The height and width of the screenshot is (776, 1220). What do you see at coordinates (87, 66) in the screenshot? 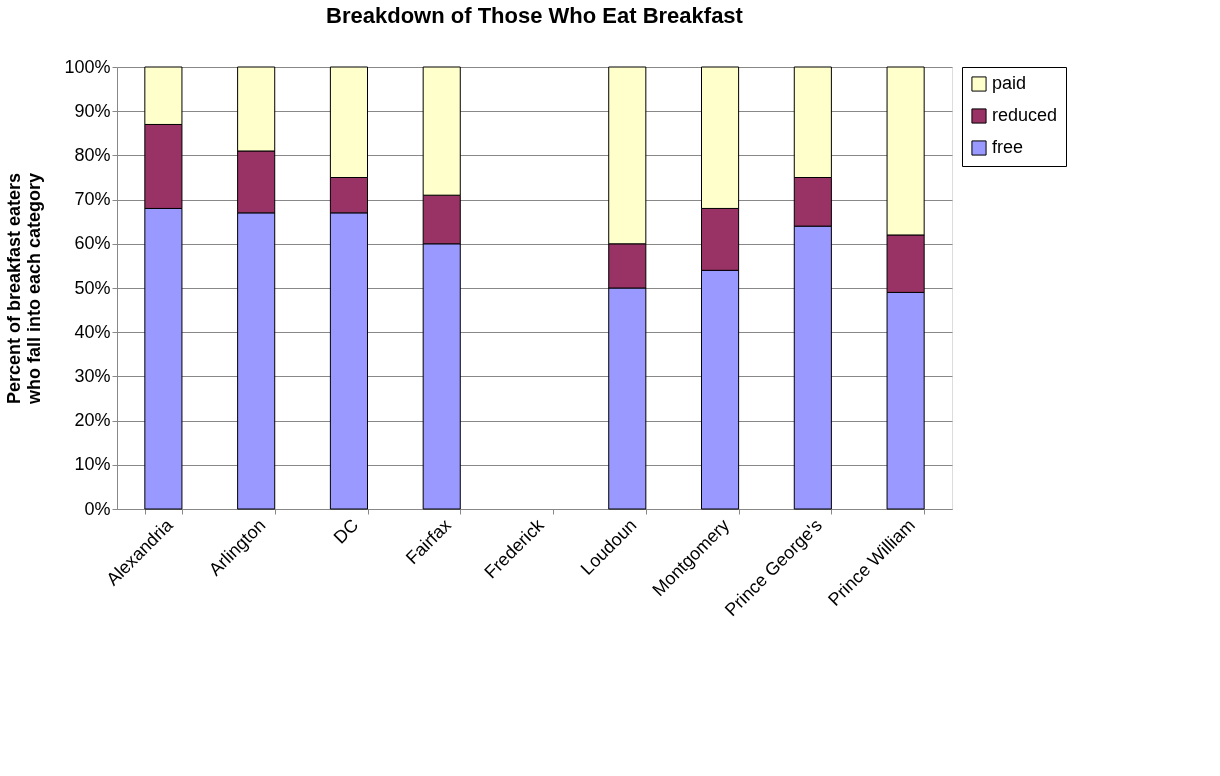
I see `y-tick-label: 100%` at bounding box center [87, 66].